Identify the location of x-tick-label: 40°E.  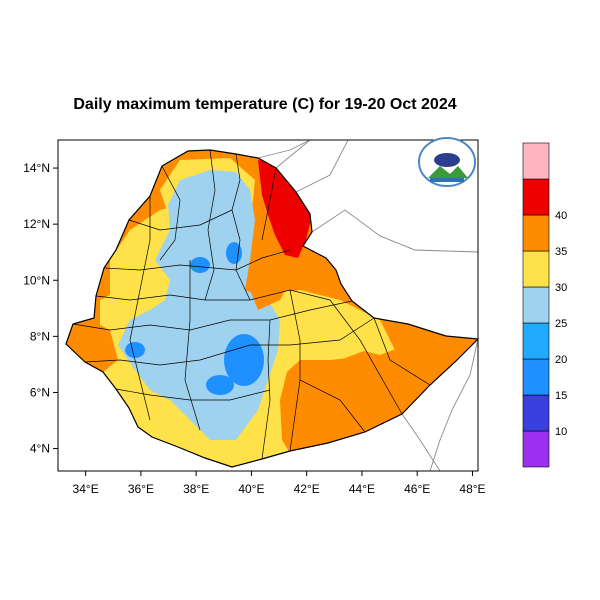
(251, 489).